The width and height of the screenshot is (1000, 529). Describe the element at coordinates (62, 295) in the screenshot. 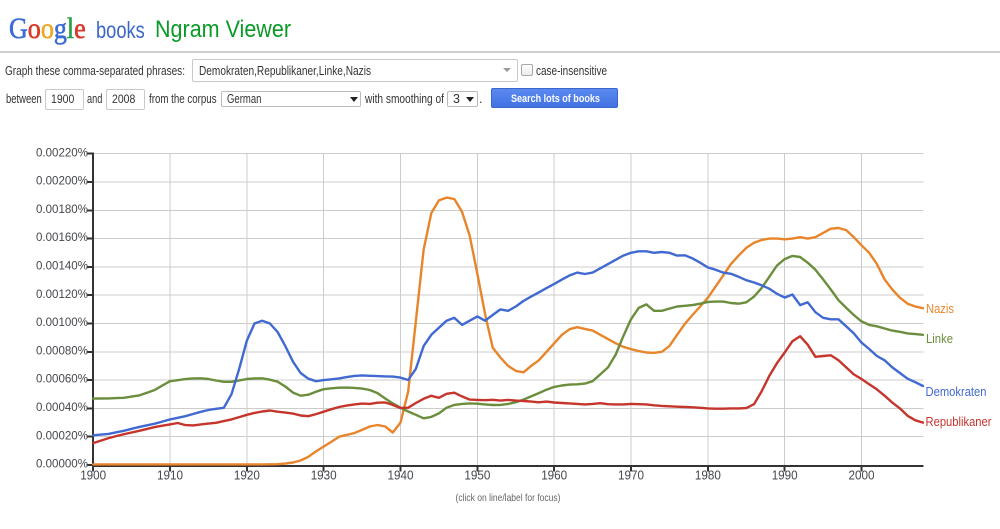

I see `svg-text: 0.00120%` at that location.